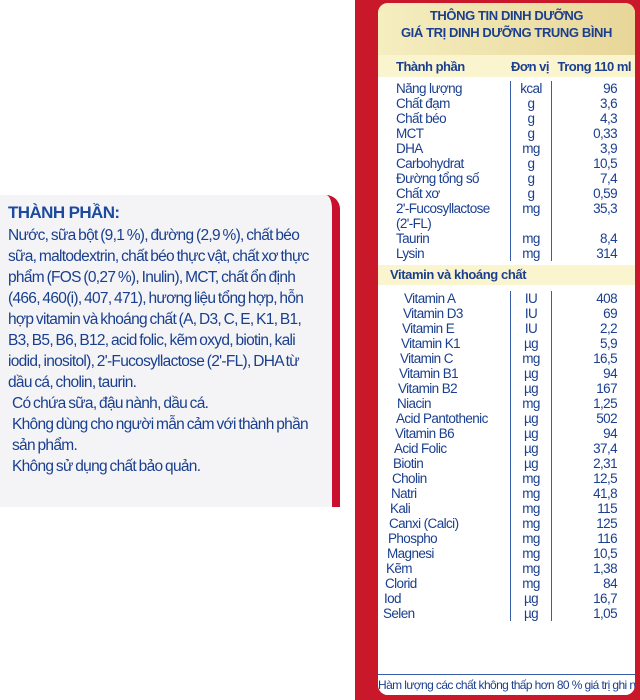  What do you see at coordinates (506, 448) in the screenshot?
I see `table-row: Acid Folic µg 37,4` at bounding box center [506, 448].